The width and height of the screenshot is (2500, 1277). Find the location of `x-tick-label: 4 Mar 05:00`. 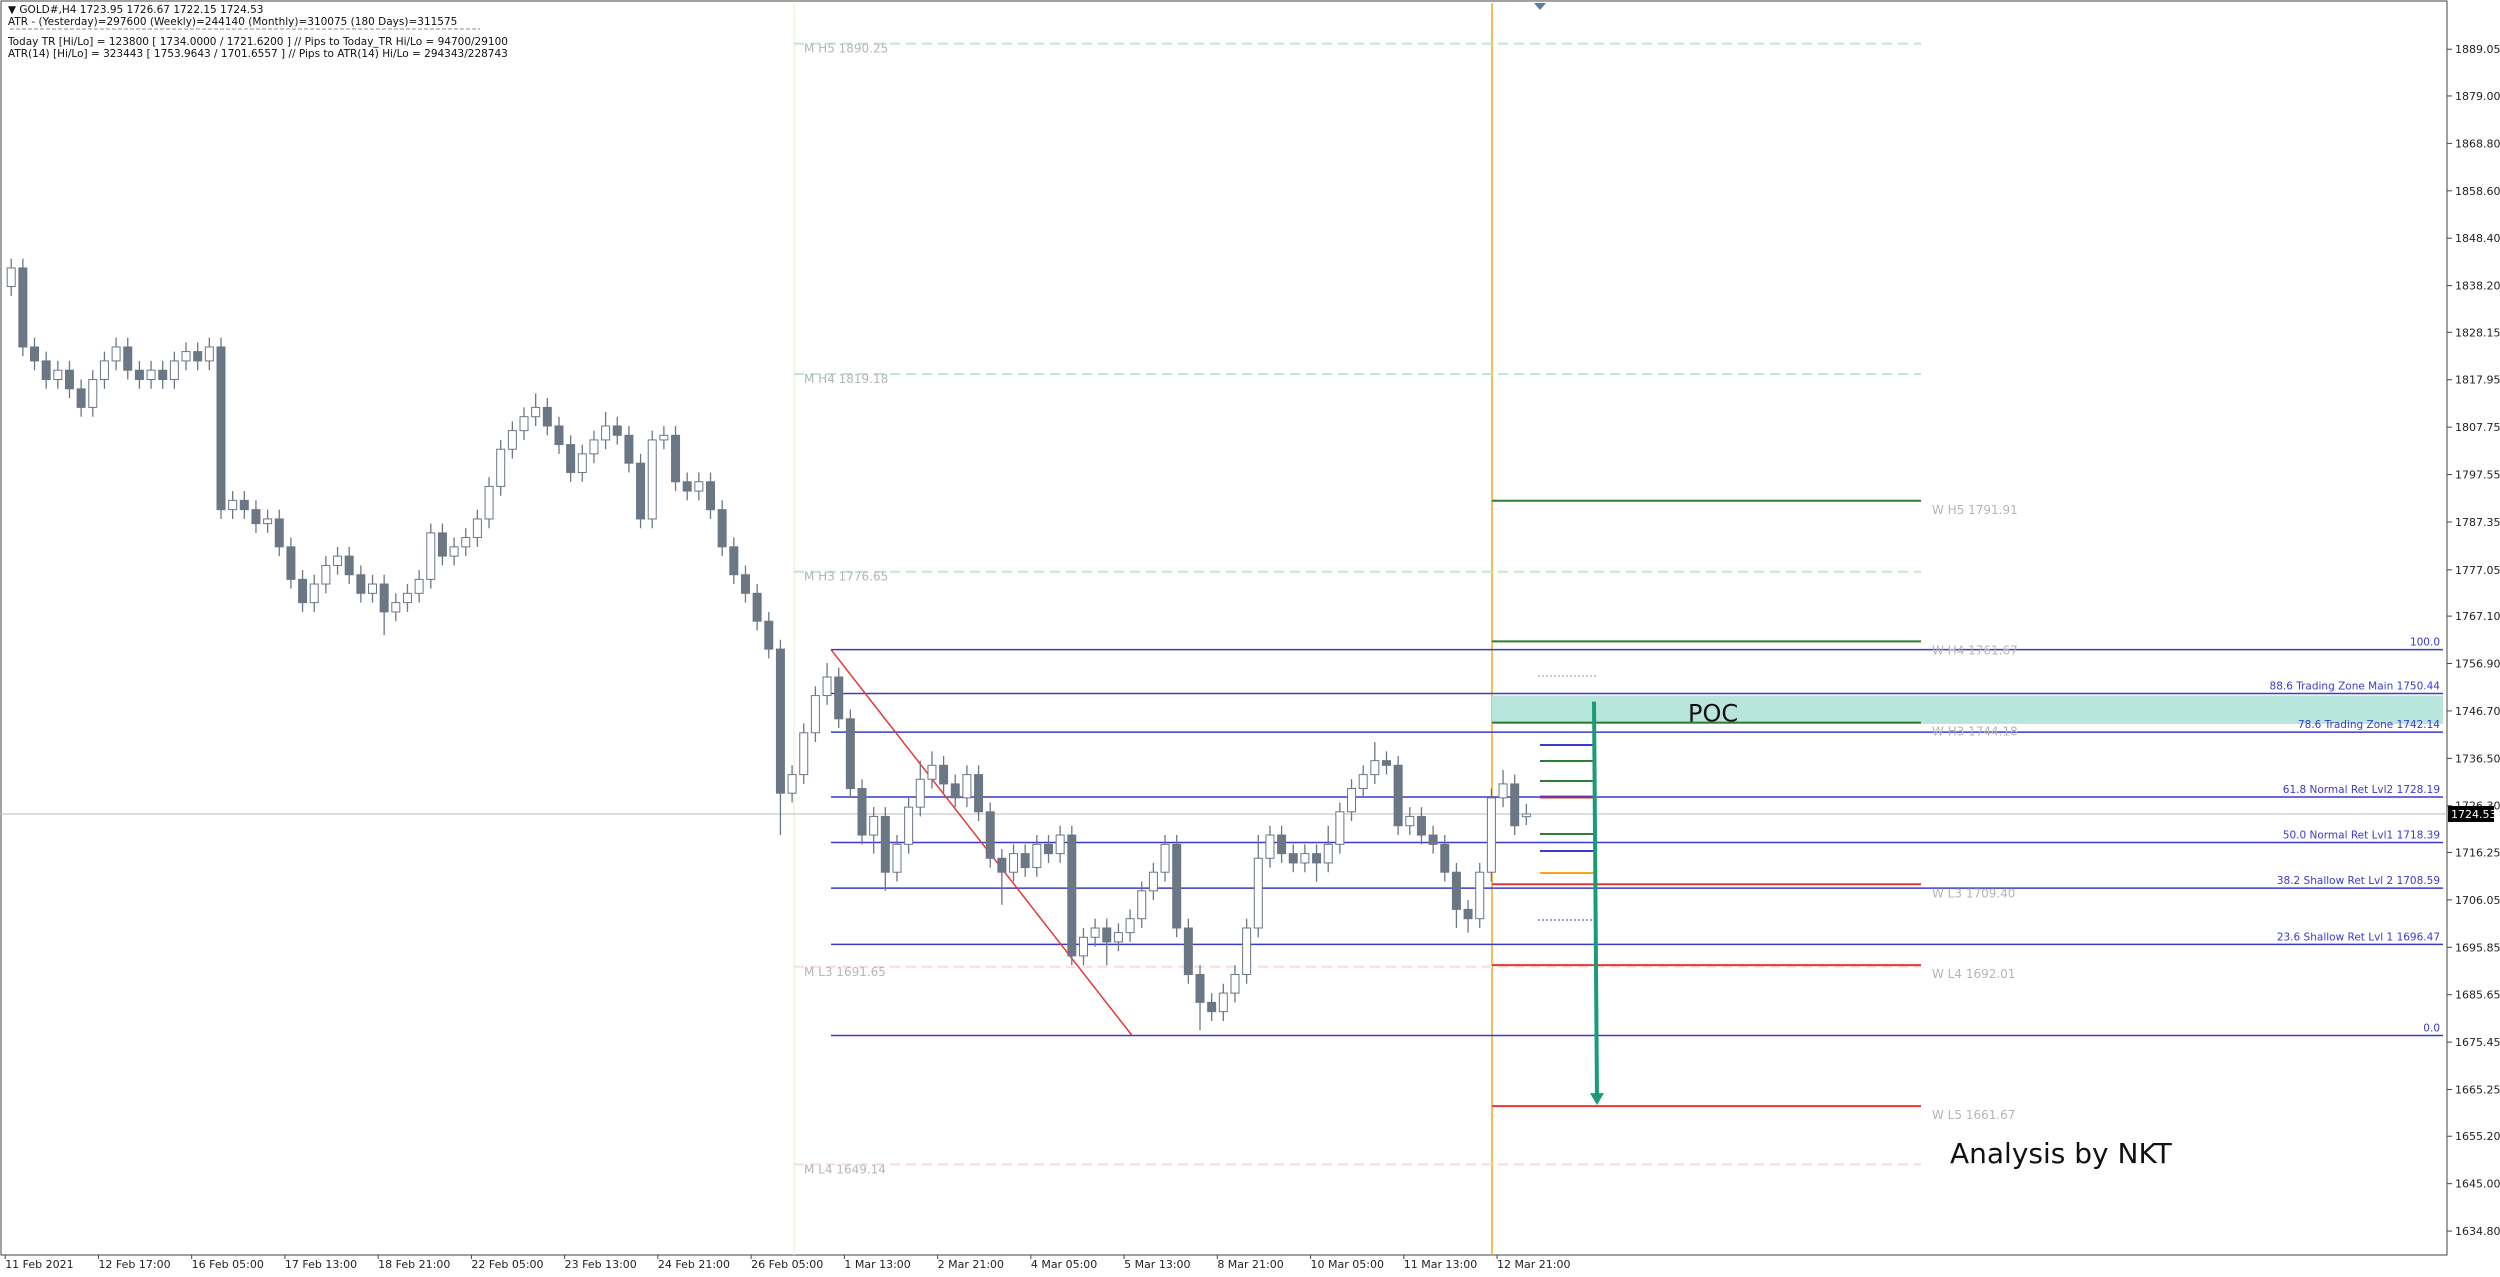

x-tick-label: 4 Mar 05:00 is located at coordinates (1064, 1264).